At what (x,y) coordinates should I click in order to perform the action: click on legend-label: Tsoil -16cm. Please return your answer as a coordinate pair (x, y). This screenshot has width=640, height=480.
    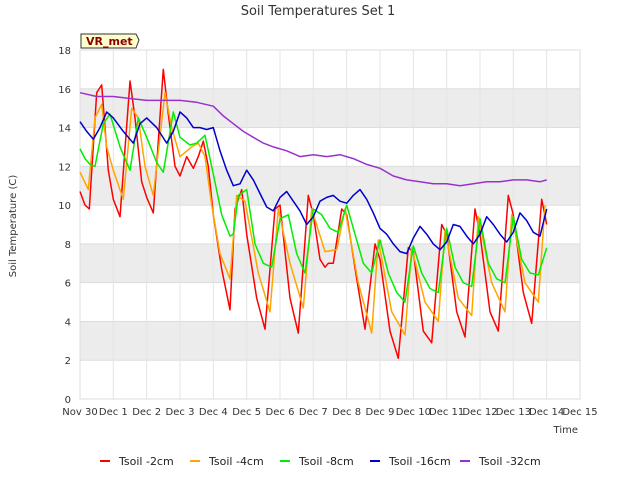
    Looking at the image, I should click on (419, 461).